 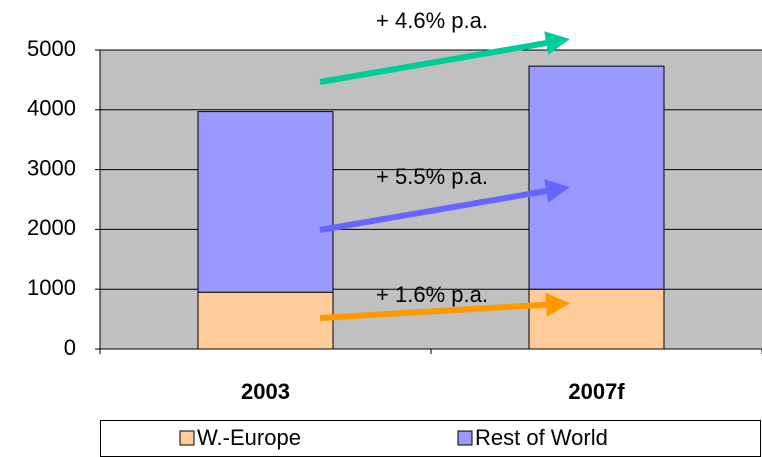 I want to click on legend-label: Rest of World, so click(x=541, y=437).